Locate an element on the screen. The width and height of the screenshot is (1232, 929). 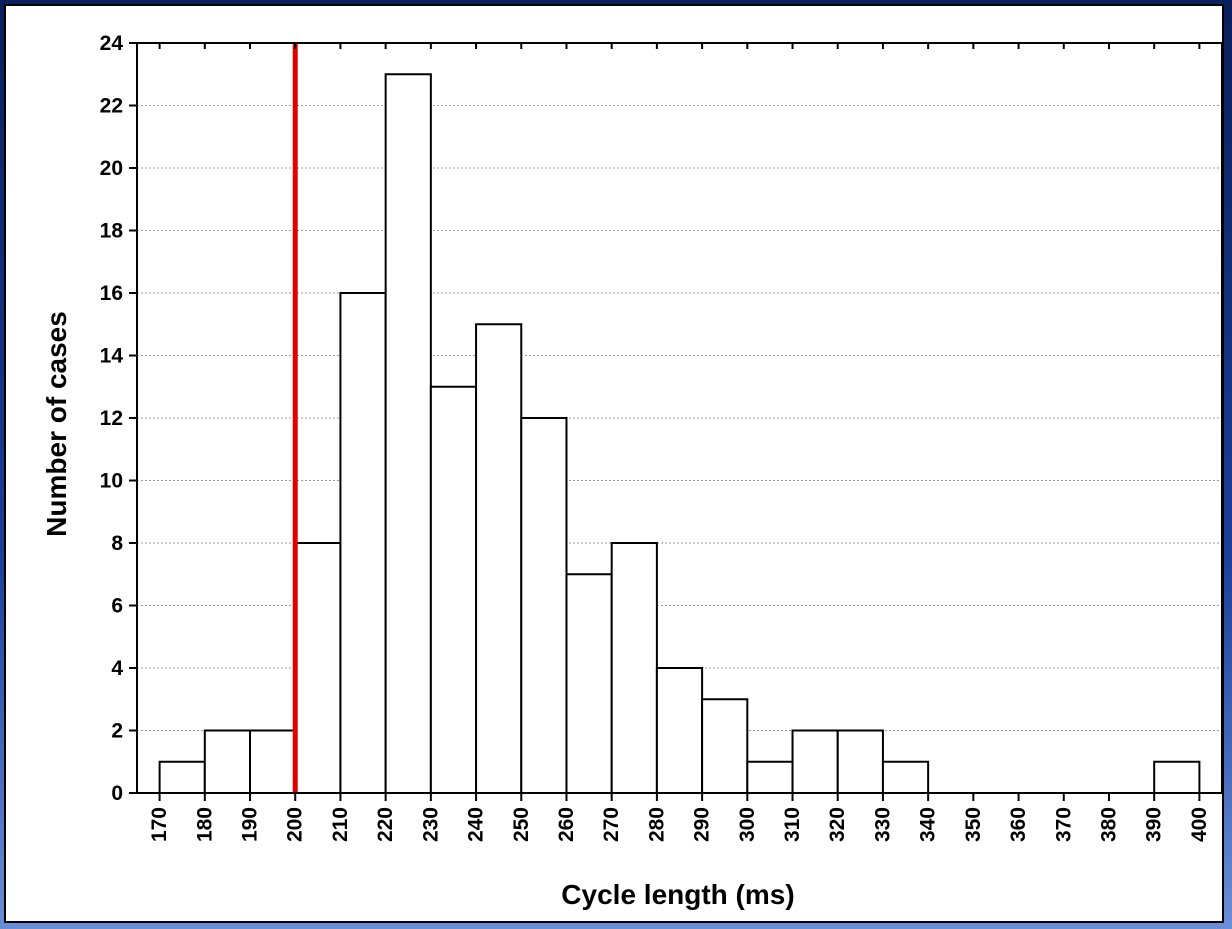
x-tick-label: 340 is located at coordinates (928, 824).